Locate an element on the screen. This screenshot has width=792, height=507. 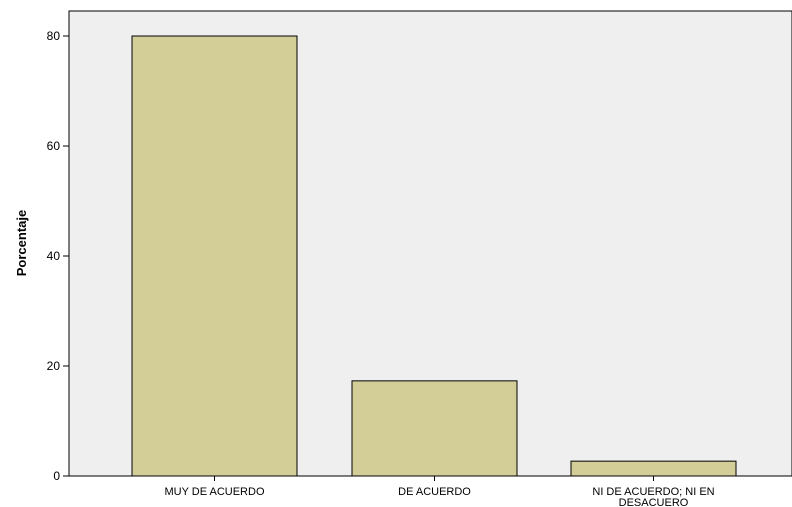
x-tick-label: DESACUERO is located at coordinates (654, 502).